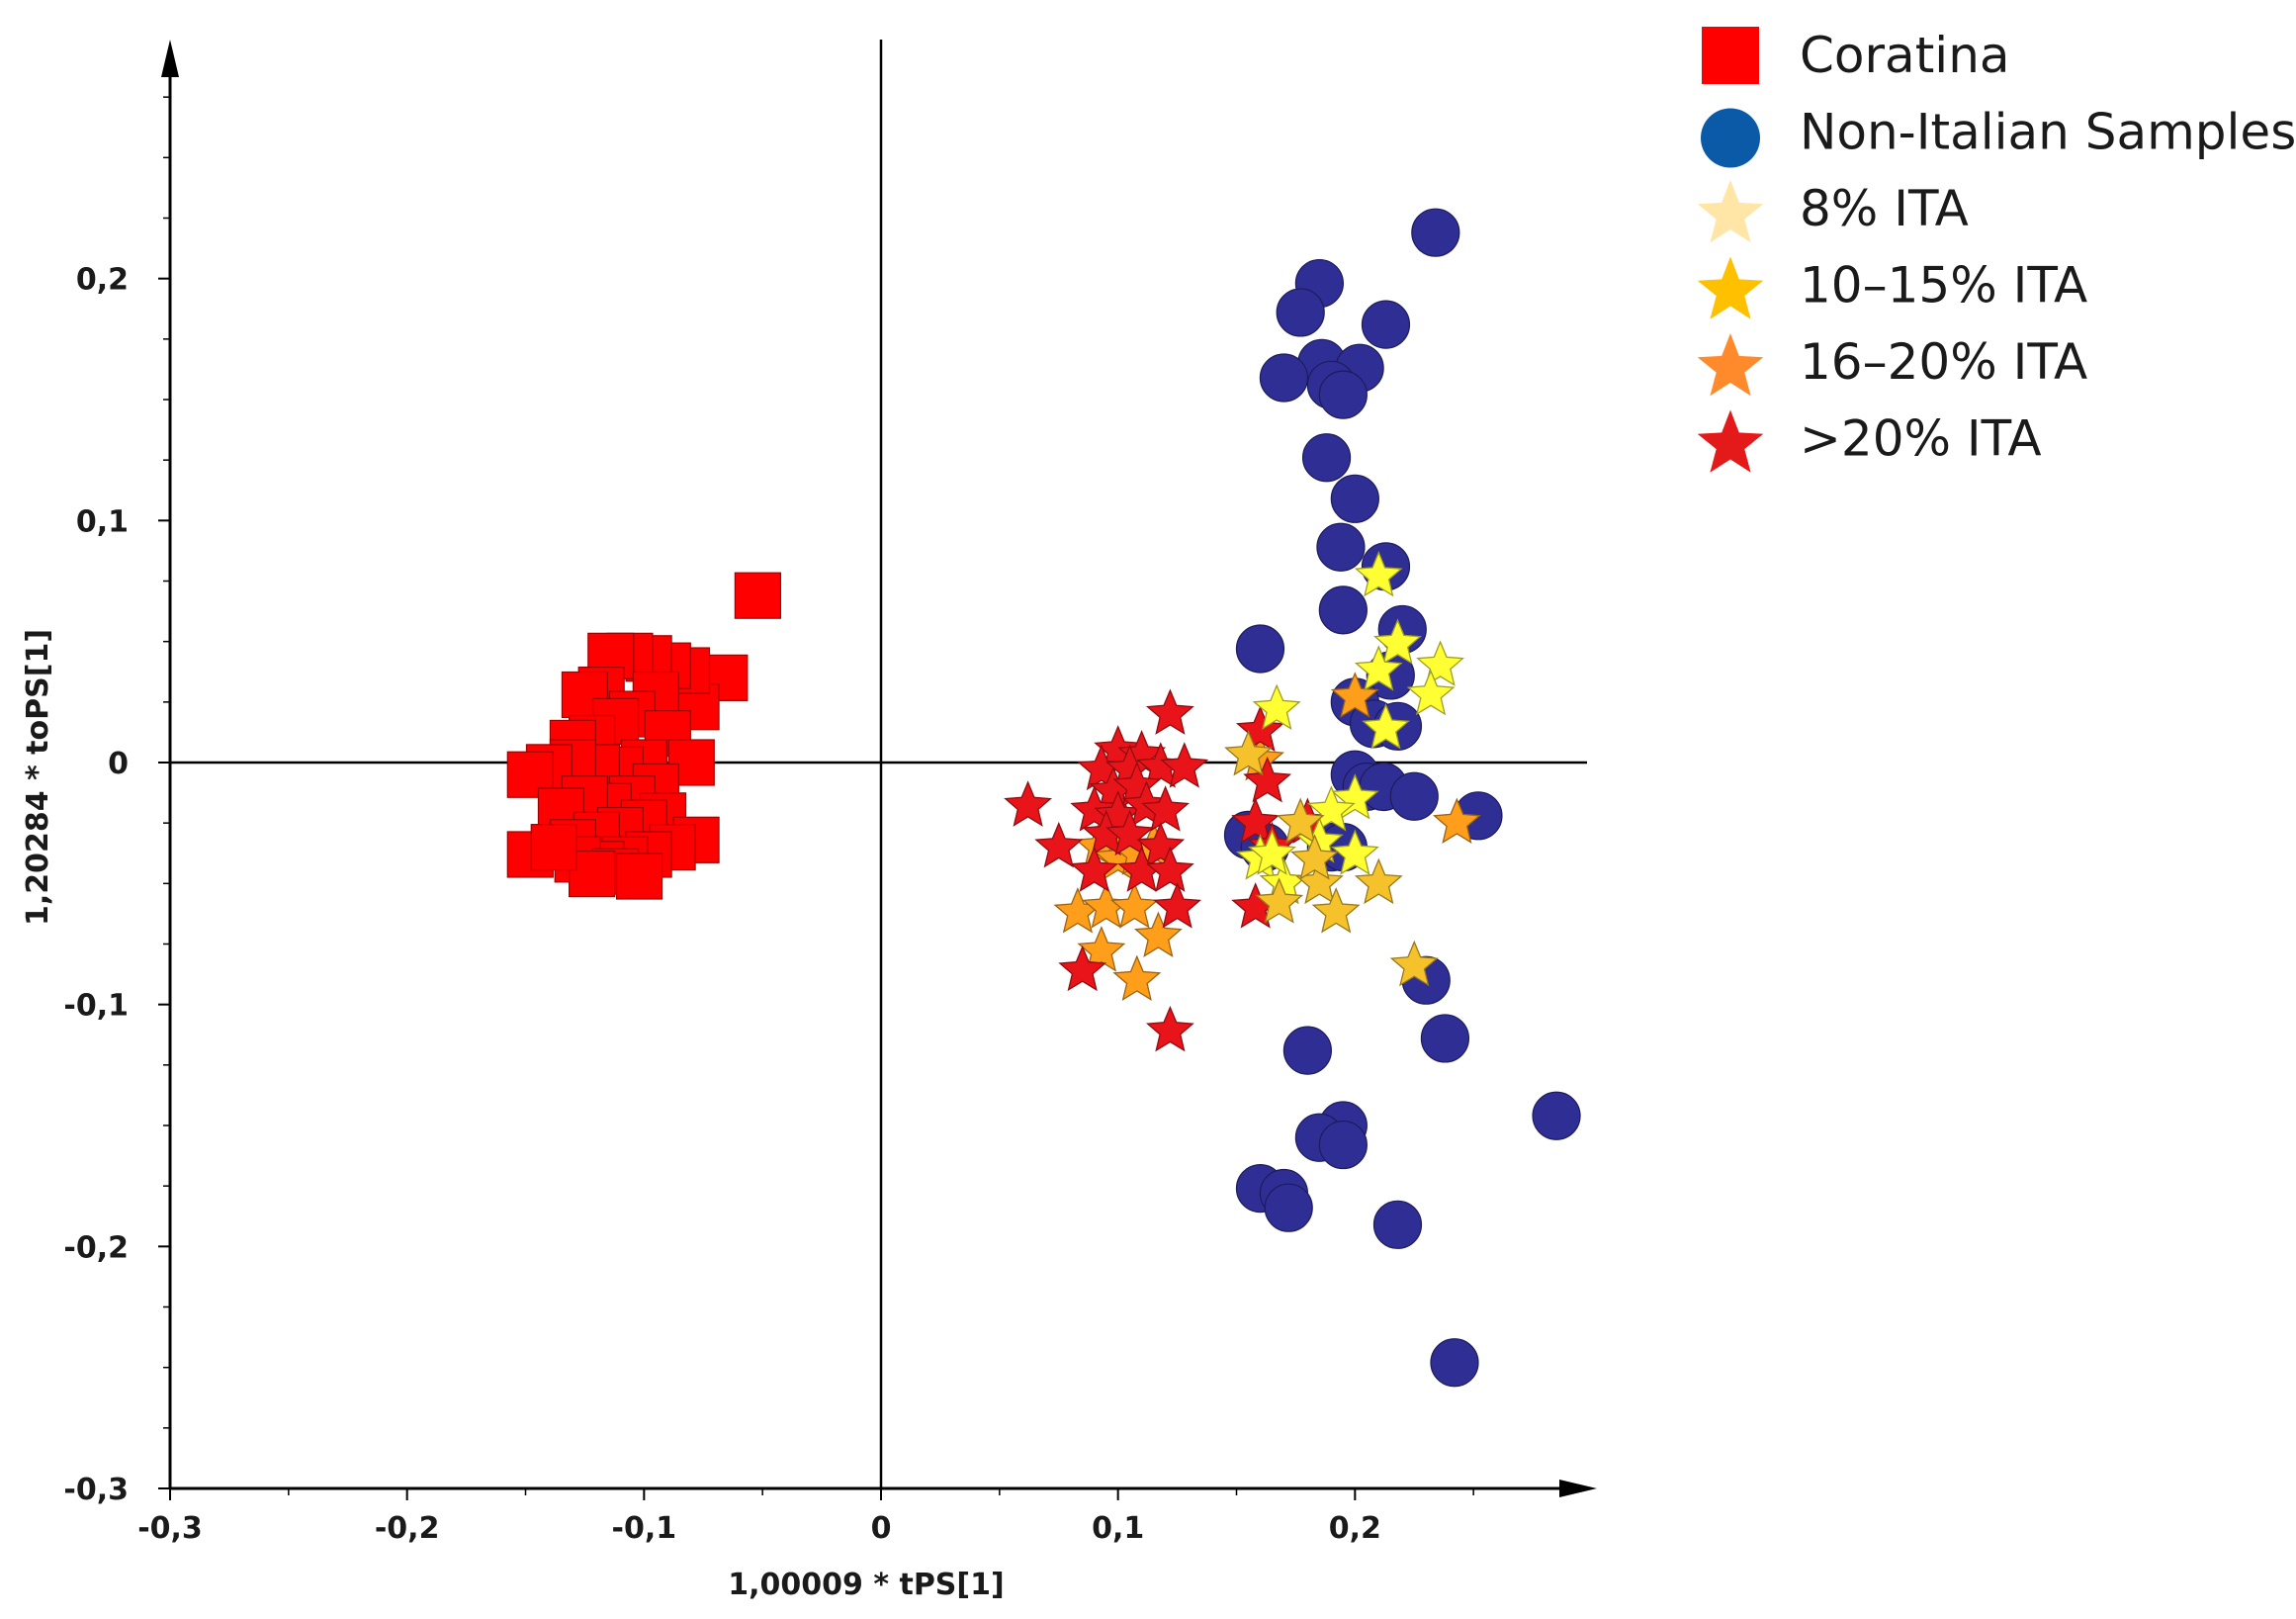 This screenshot has height=1619, width=2296. What do you see at coordinates (170, 1528) in the screenshot?
I see `x-tick-label: -0,3` at bounding box center [170, 1528].